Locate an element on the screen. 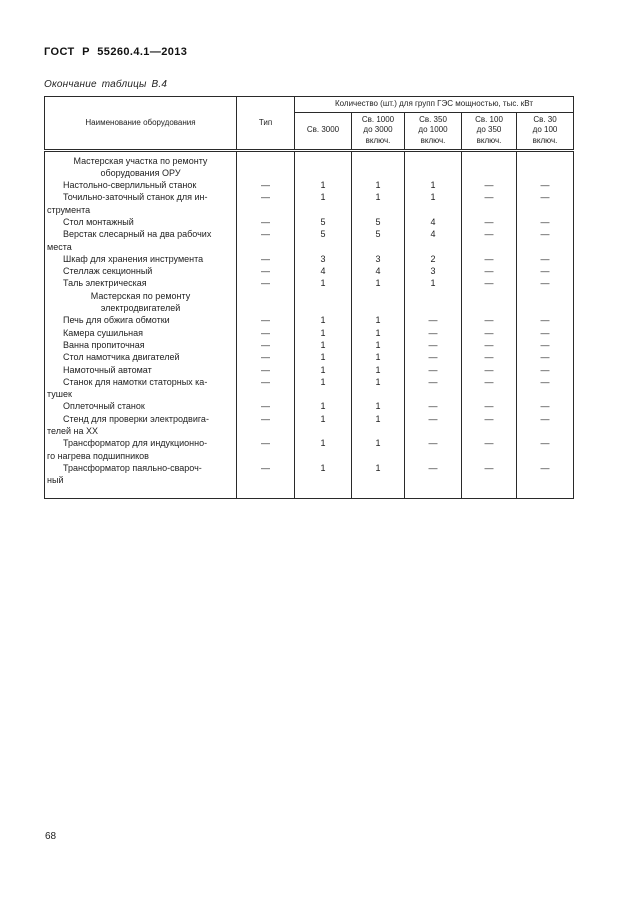 Image resolution: width=630 pixels, height=913 pixels. equipment-name-line: Верстак слесарный на два рабочих is located at coordinates (137, 234).